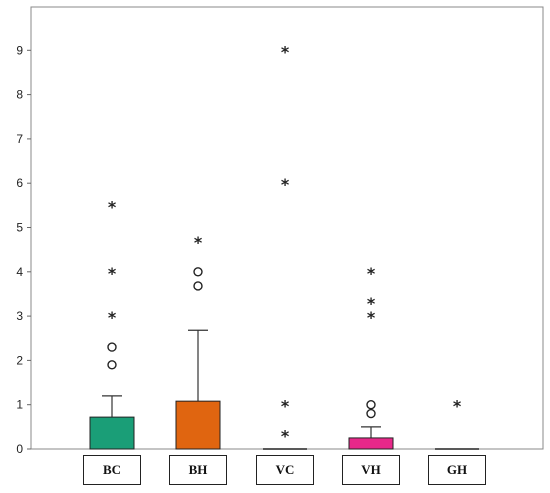  What do you see at coordinates (19, 449) in the screenshot?
I see `y-tick-label: 0` at bounding box center [19, 449].